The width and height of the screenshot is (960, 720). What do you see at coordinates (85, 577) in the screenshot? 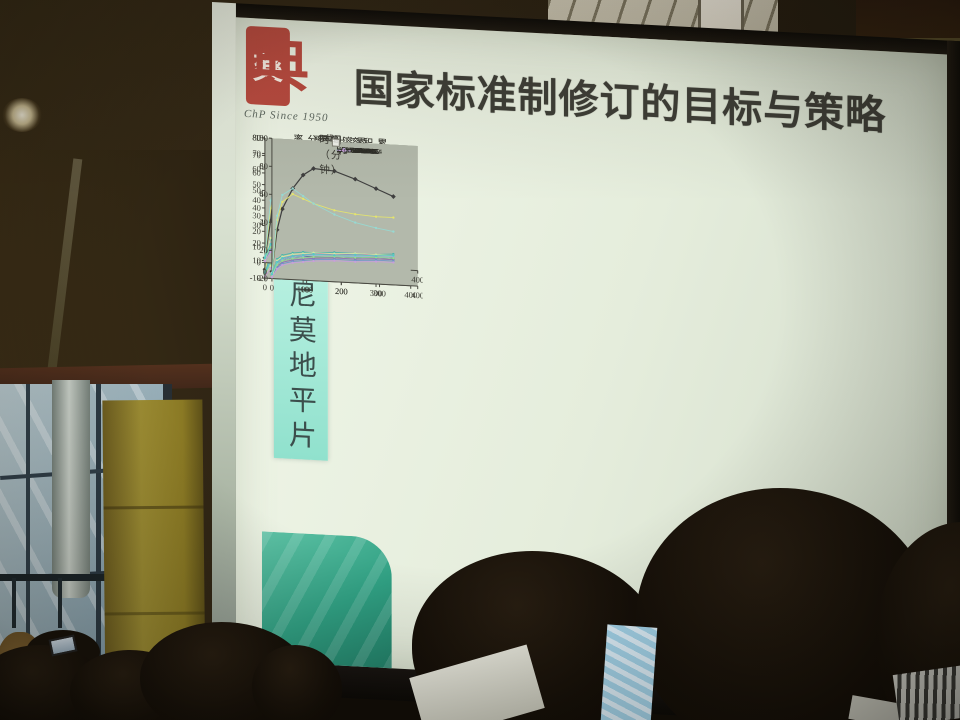
I see `glass-railing` at bounding box center [85, 577].